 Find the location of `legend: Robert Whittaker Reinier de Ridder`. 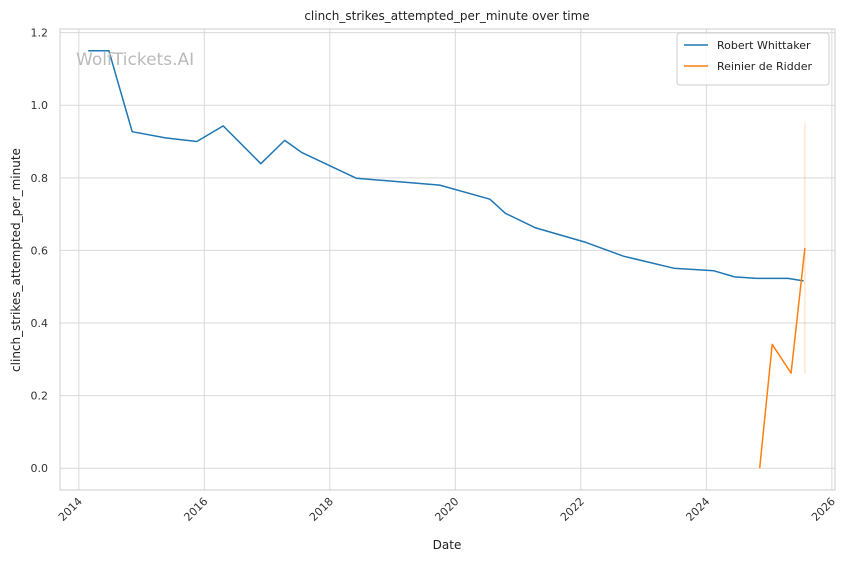

legend: Robert Whittaker Reinier de Ridder is located at coordinates (753, 59).